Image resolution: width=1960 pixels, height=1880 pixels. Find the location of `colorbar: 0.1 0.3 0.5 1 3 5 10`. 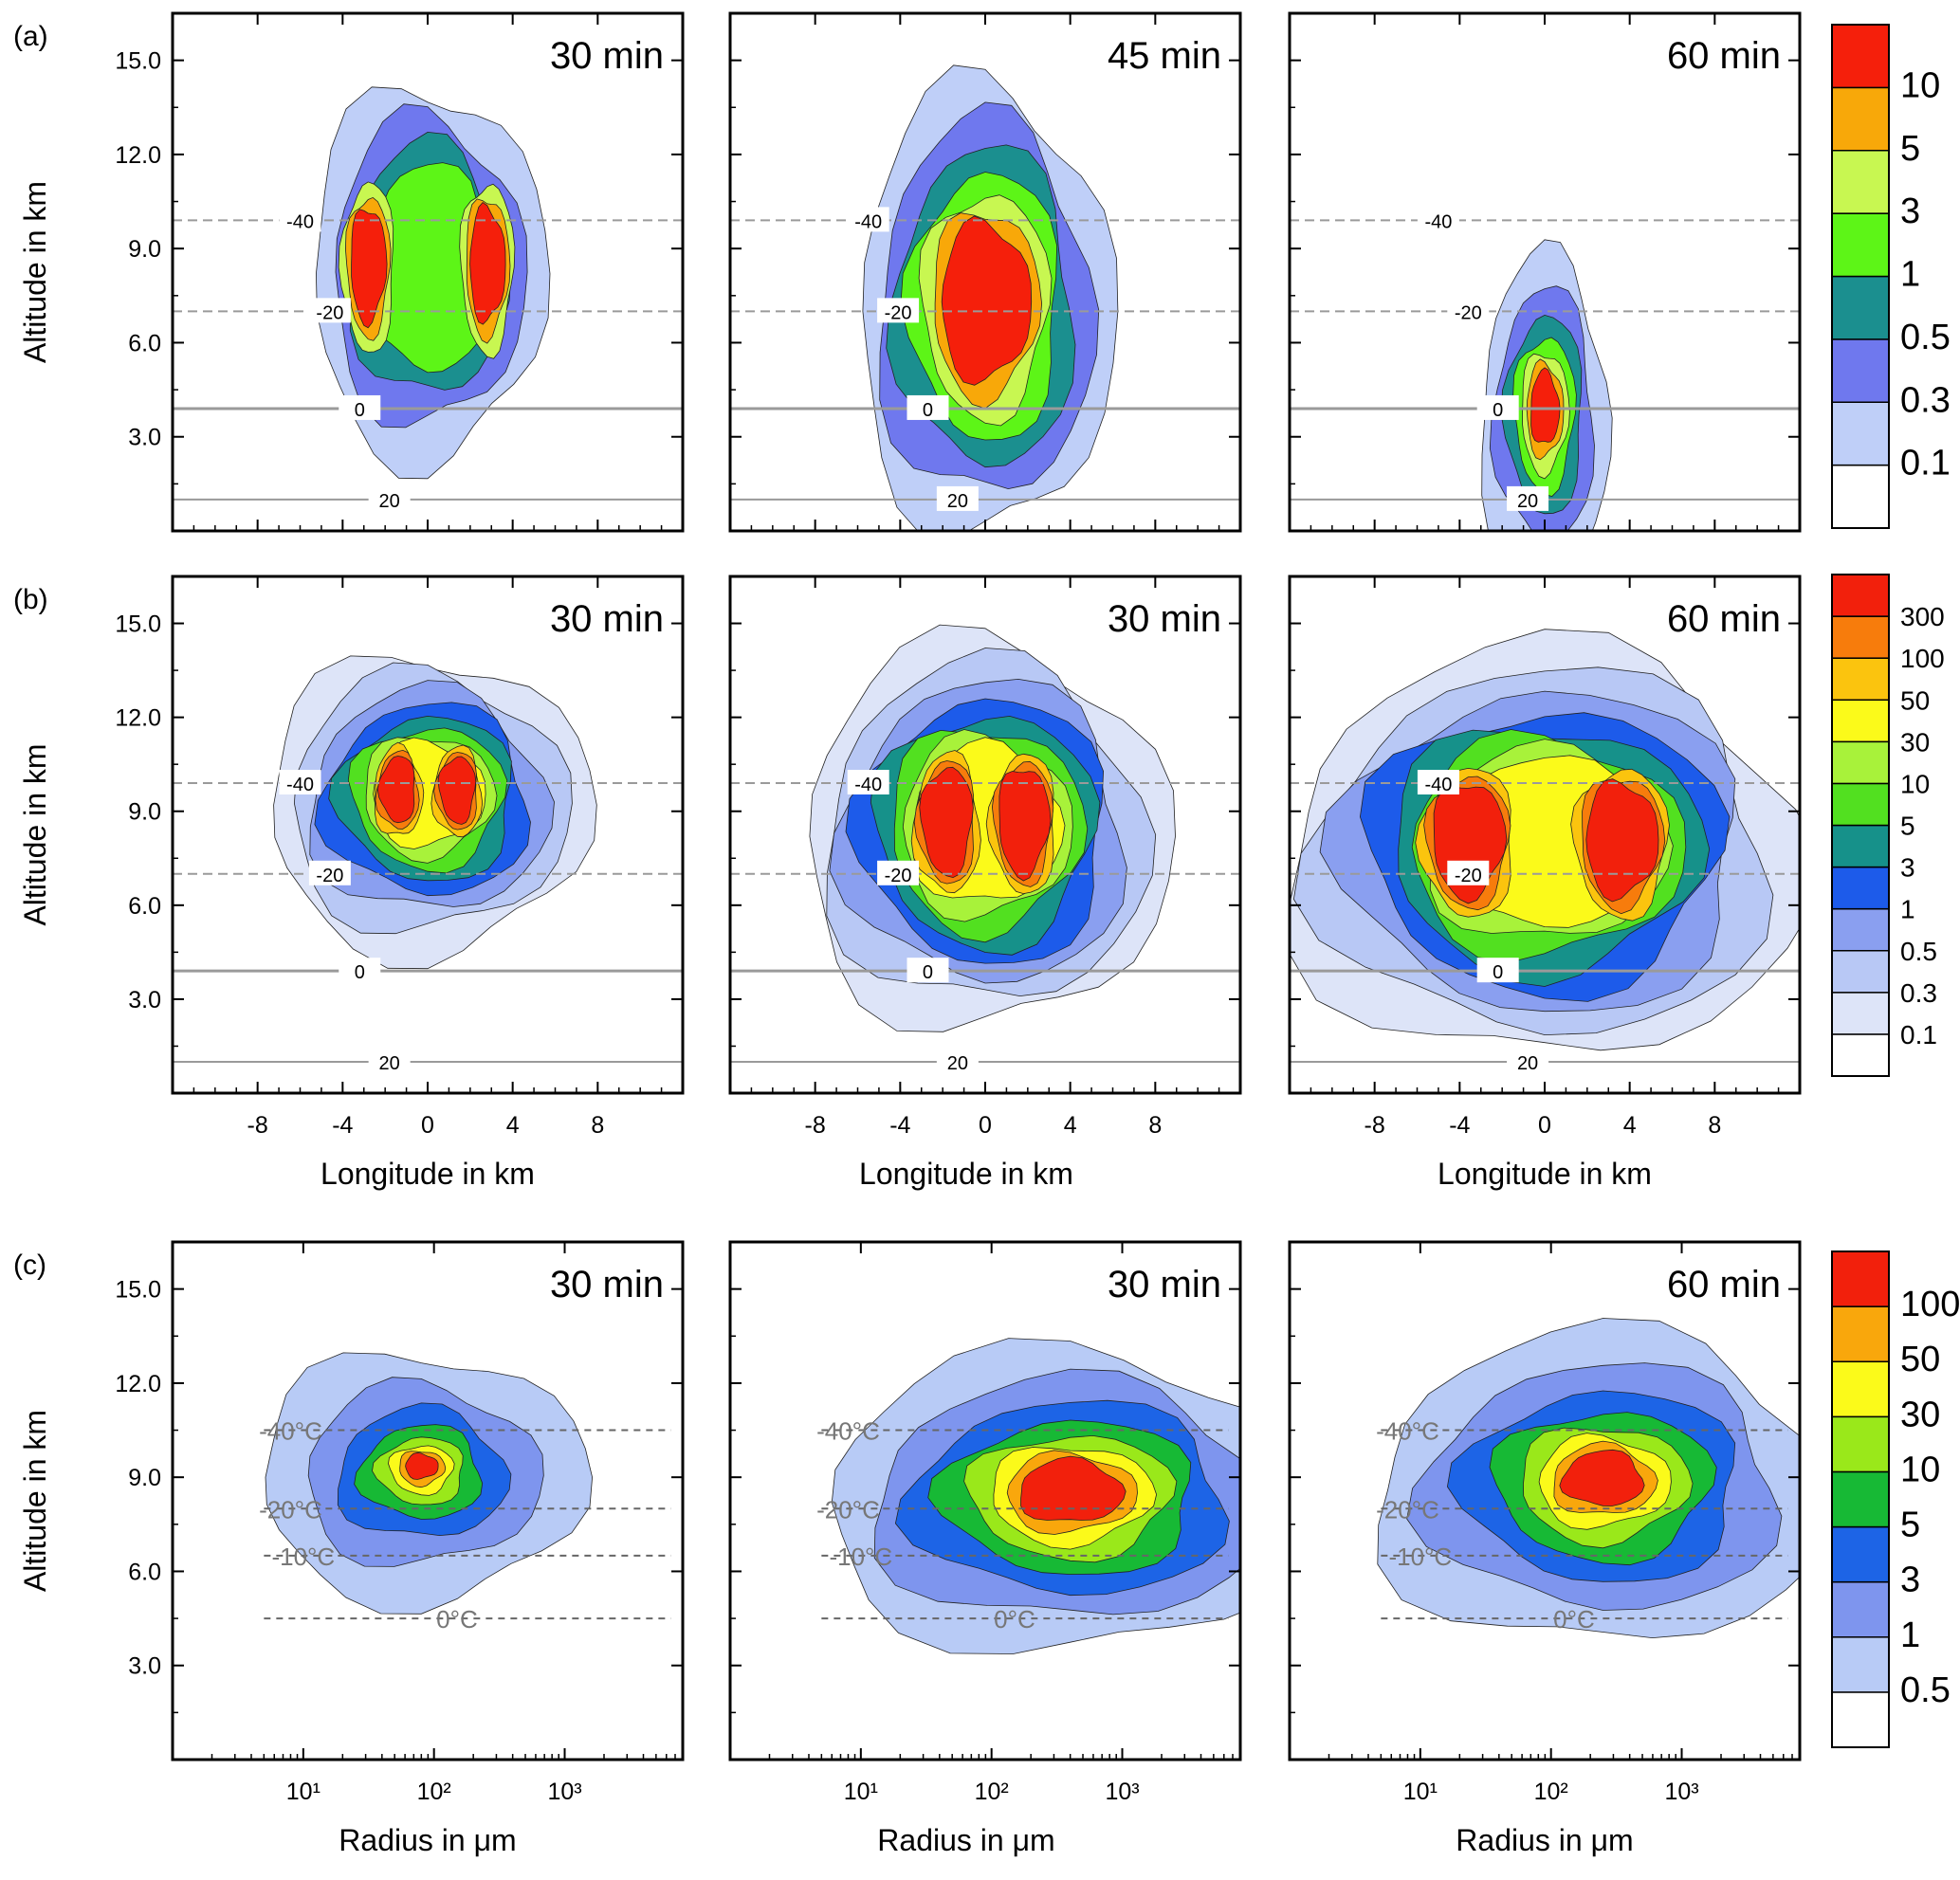

colorbar: 0.1 0.3 0.5 1 3 5 10 is located at coordinates (1891, 277).